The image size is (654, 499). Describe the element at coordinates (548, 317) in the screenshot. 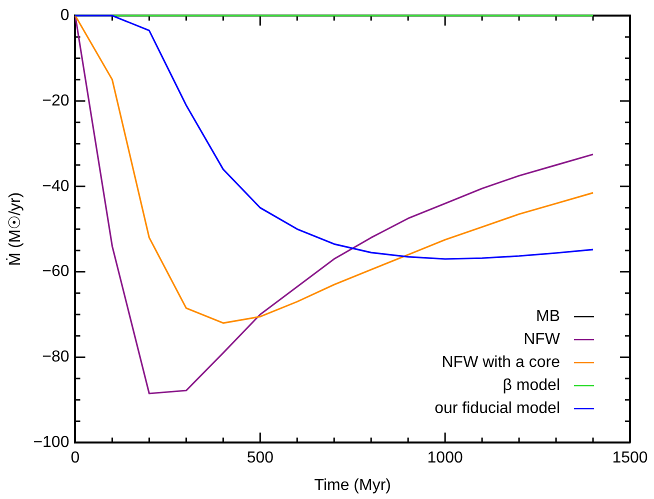

I see `legend-label: MB` at that location.